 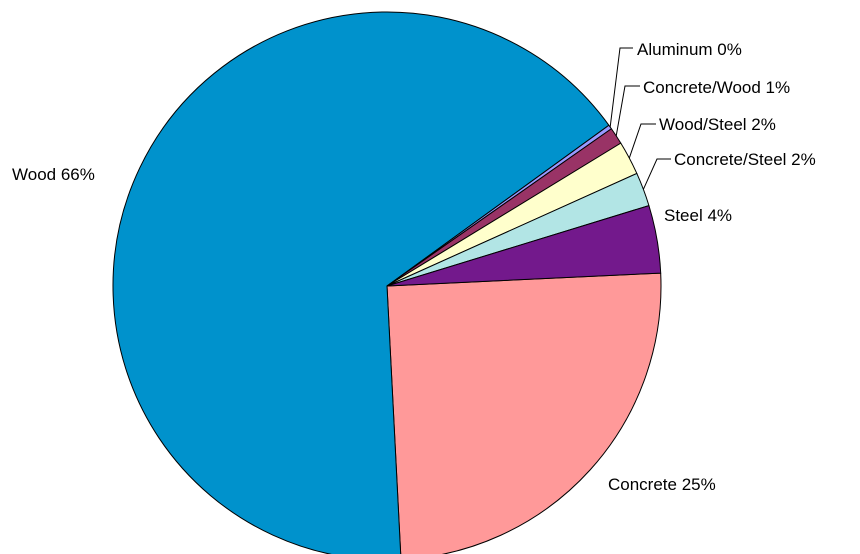 What do you see at coordinates (716, 87) in the screenshot?
I see `slice-label-concrete-wood: Concrete/Wood 1%` at bounding box center [716, 87].